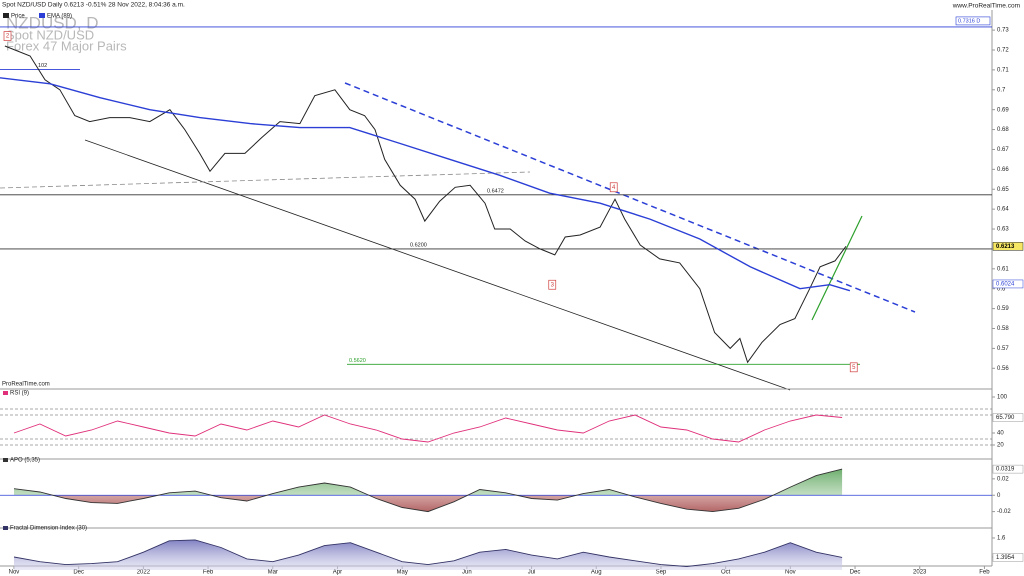 Image resolution: width=1024 pixels, height=576 pixels. What do you see at coordinates (986, 6) in the screenshot?
I see `header-site: www.ProRealTime.com` at bounding box center [986, 6].